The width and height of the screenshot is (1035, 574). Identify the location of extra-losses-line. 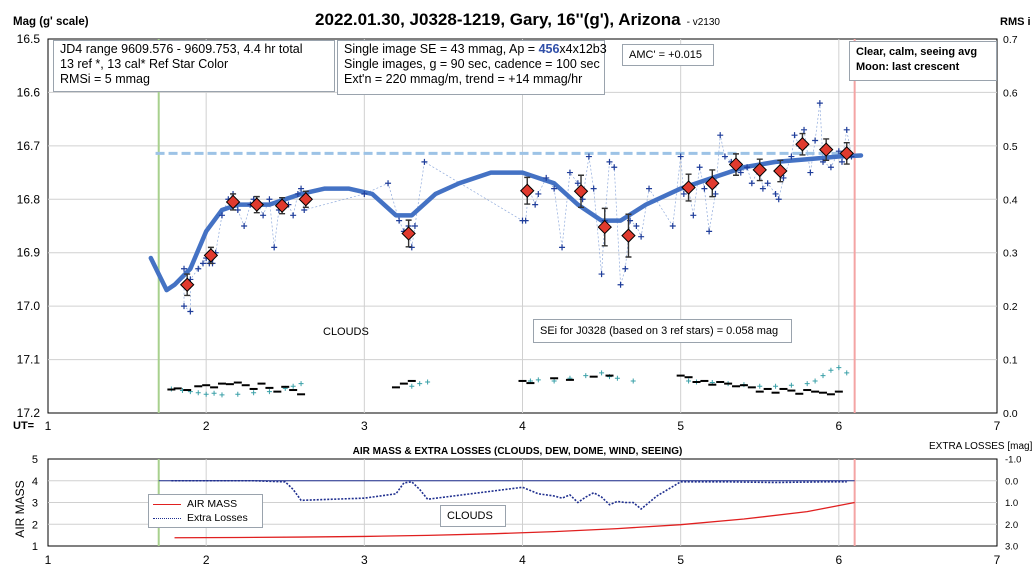
(509, 495).